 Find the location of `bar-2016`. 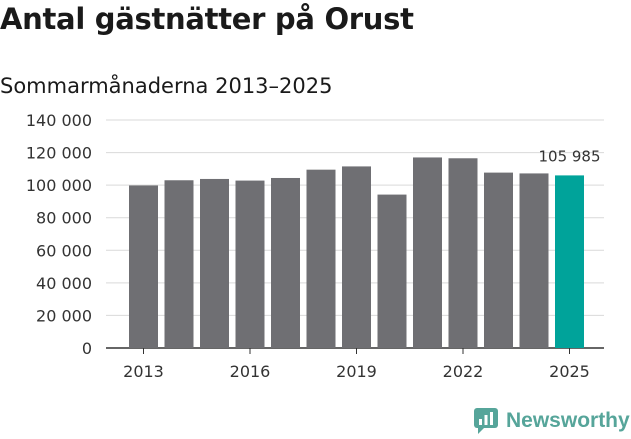

bar-2016 is located at coordinates (250, 264).